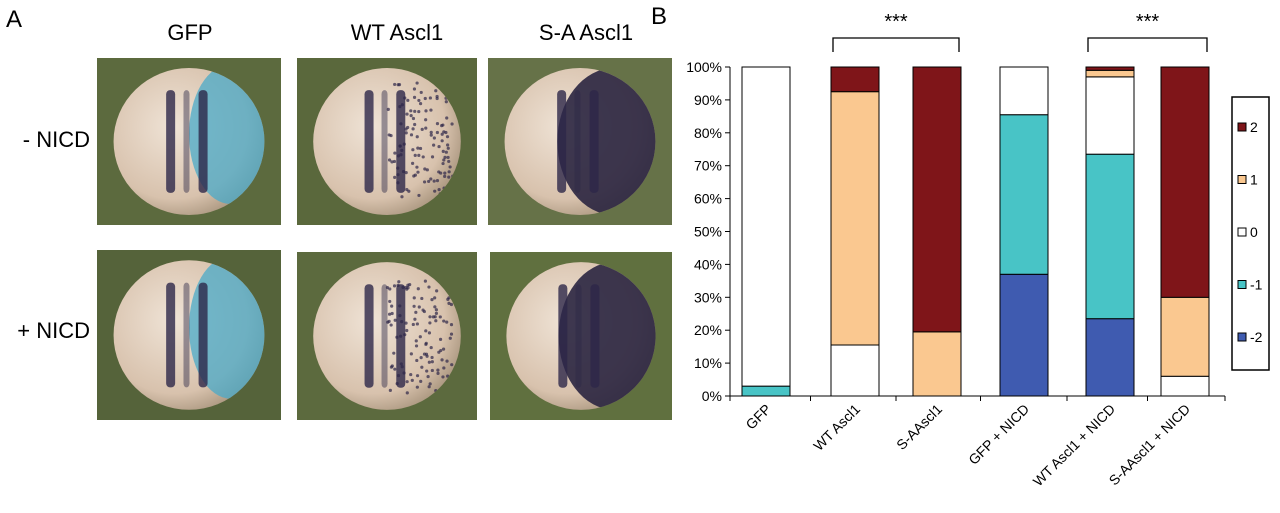 This screenshot has width=1280, height=513. What do you see at coordinates (53, 330) in the screenshot?
I see `row-header-plus-nicd: + NICD` at bounding box center [53, 330].